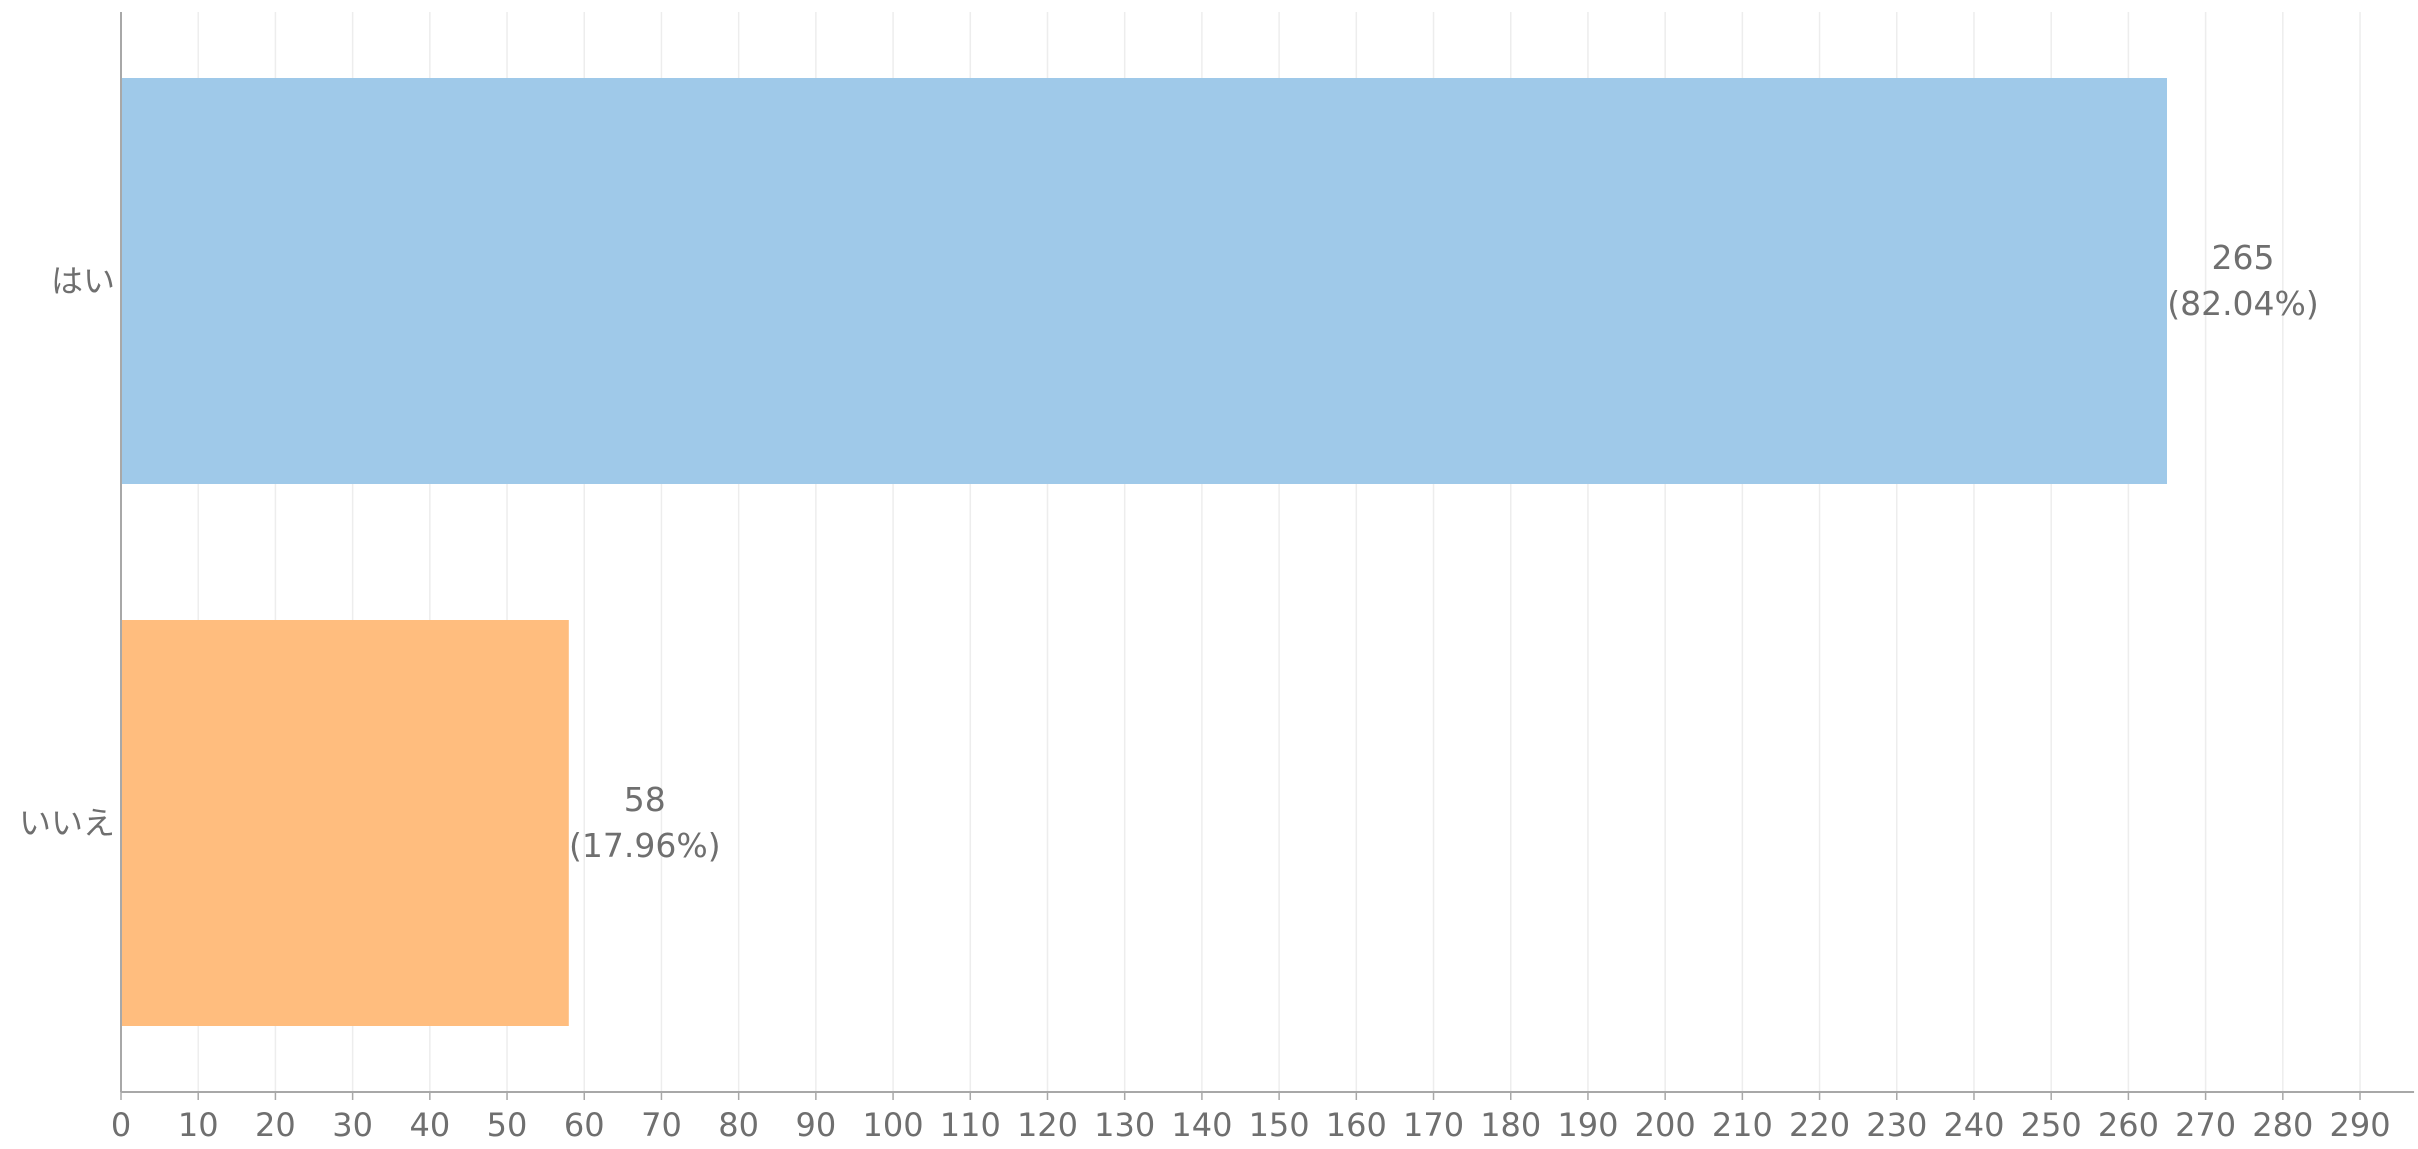  Describe the element at coordinates (429, 1125) in the screenshot. I see `x-tick-label: 40` at that location.